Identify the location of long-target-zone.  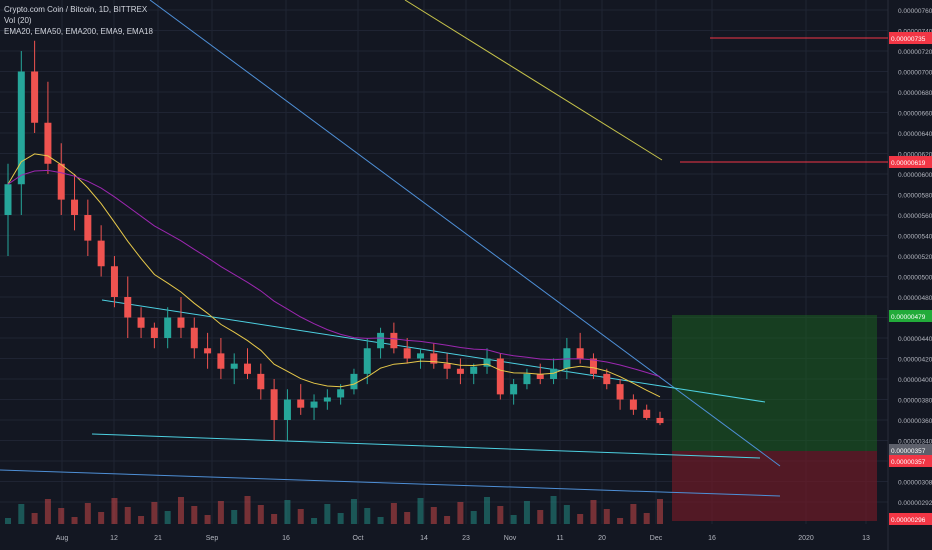
(774, 383).